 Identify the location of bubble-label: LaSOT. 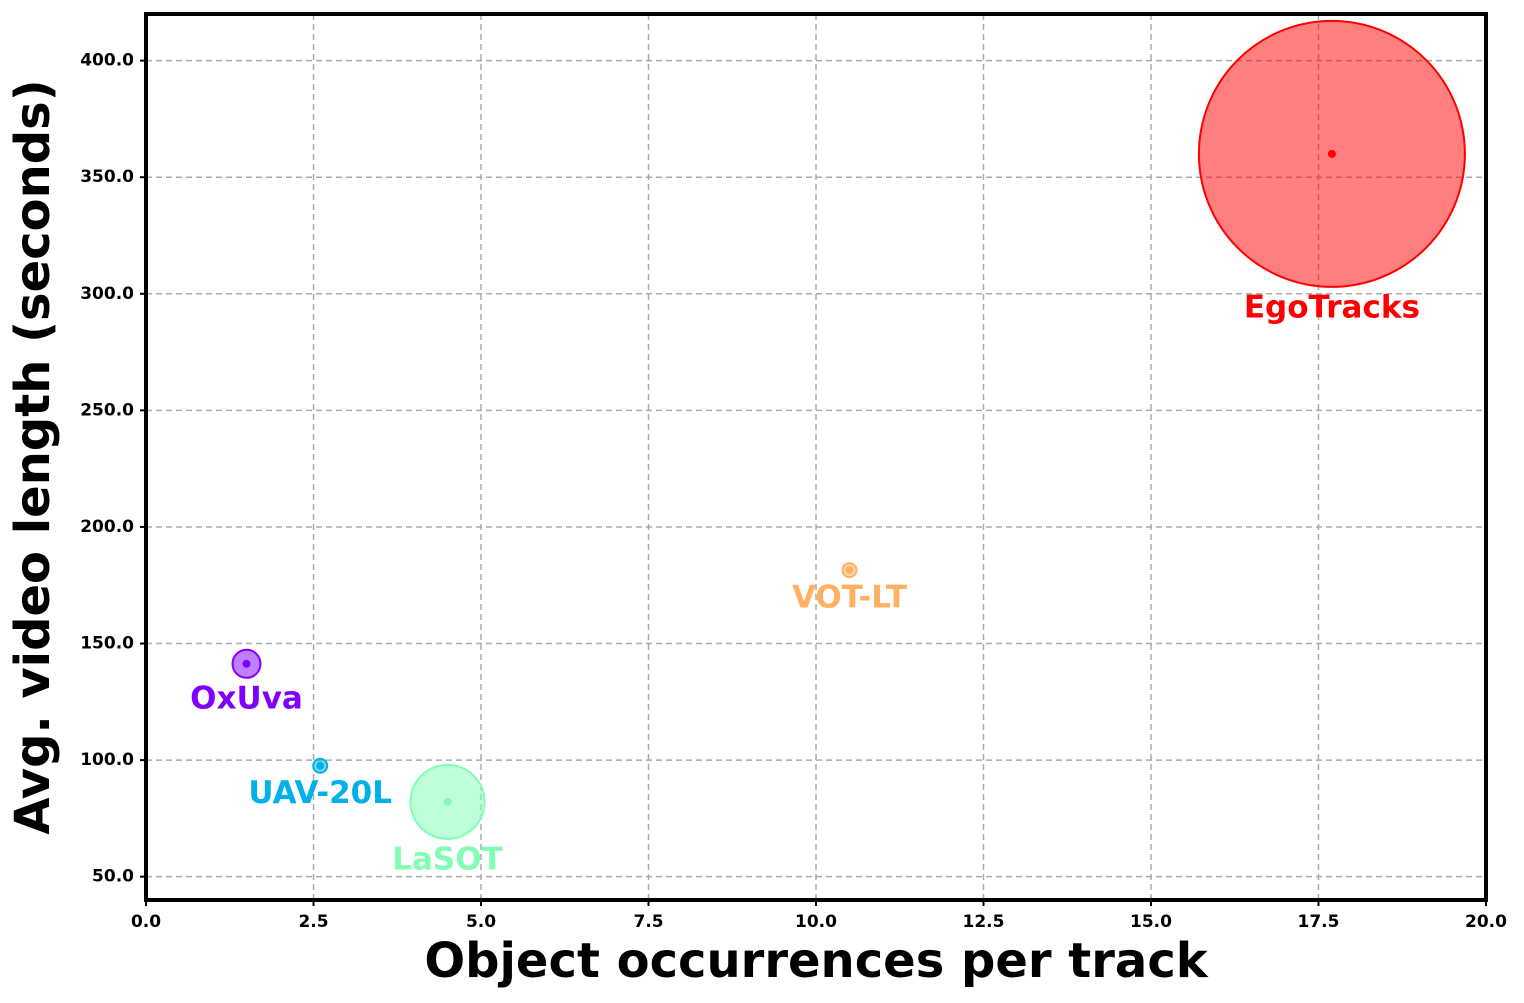
(447, 859).